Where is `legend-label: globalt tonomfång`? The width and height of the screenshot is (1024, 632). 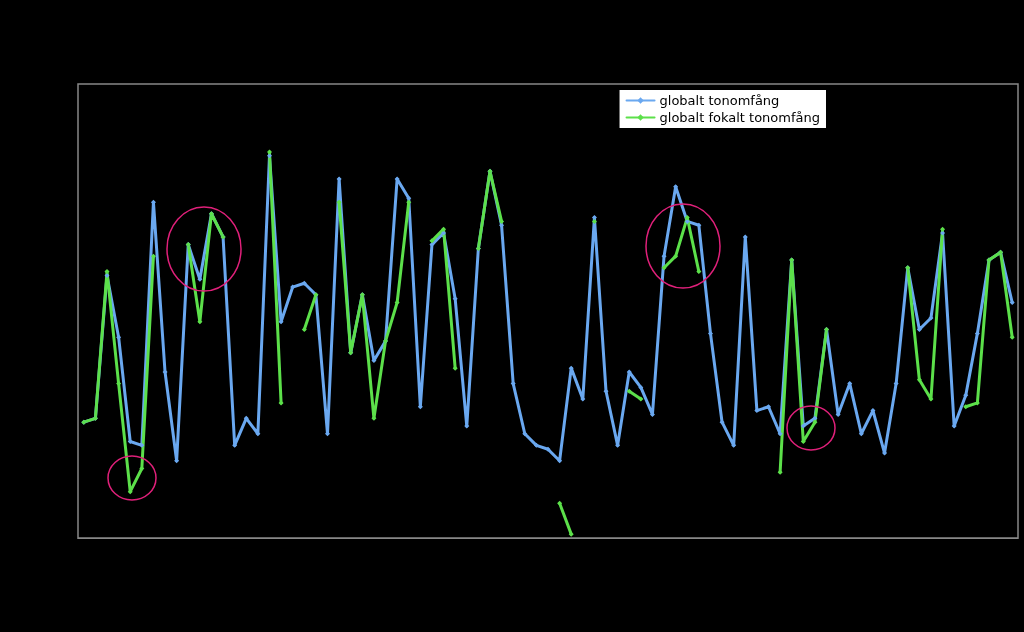 legend-label: globalt tonomfång is located at coordinates (719, 100).